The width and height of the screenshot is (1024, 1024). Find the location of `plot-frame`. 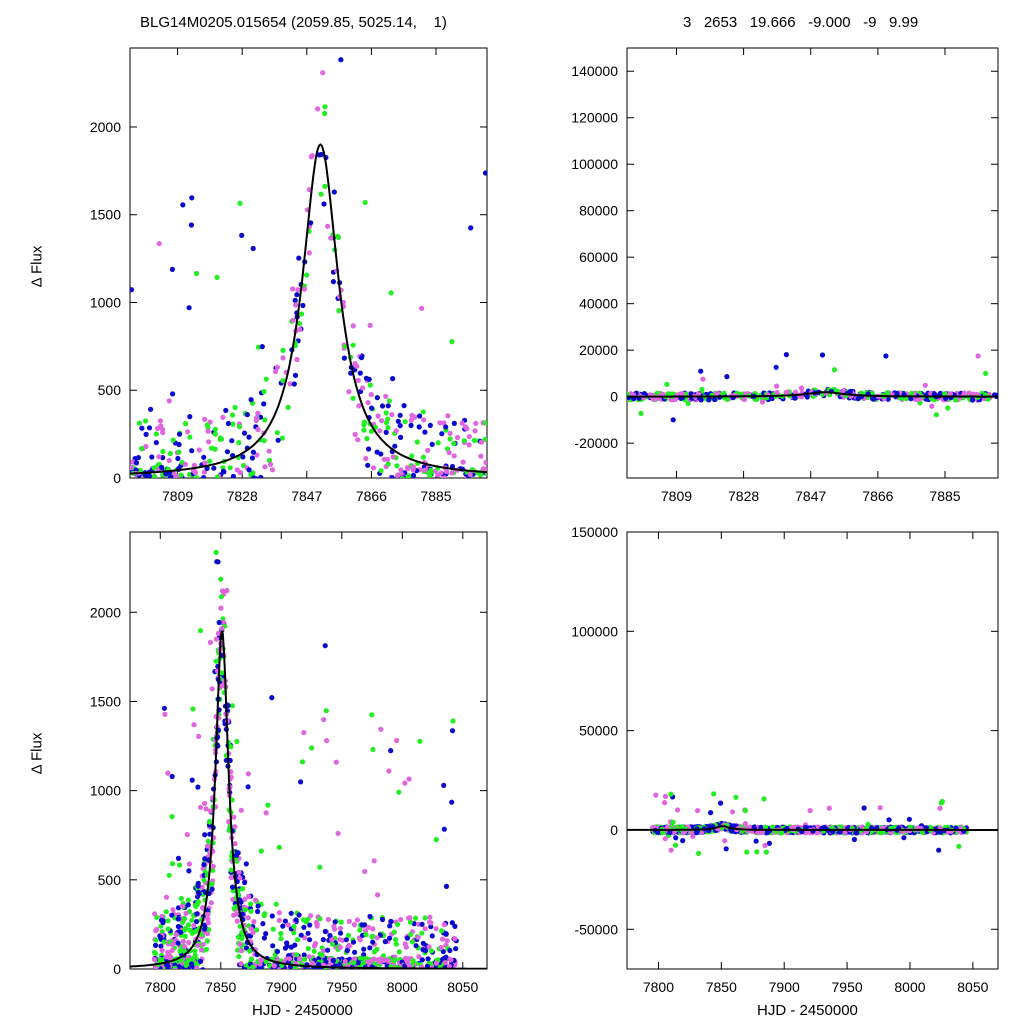

plot-frame is located at coordinates (308, 263).